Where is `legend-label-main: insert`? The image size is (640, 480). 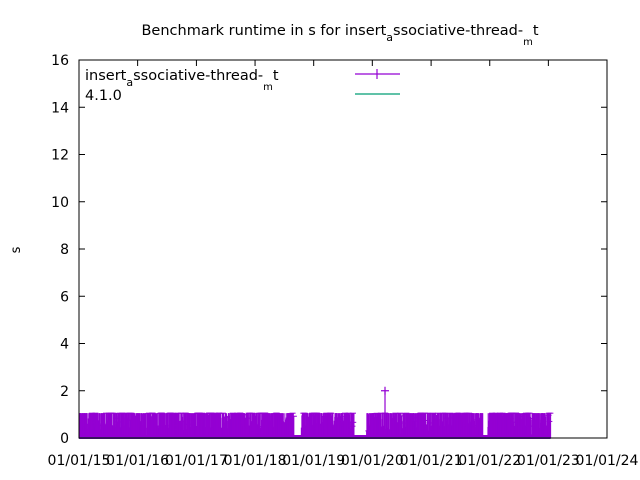
legend-label-main: insert is located at coordinates (106, 76).